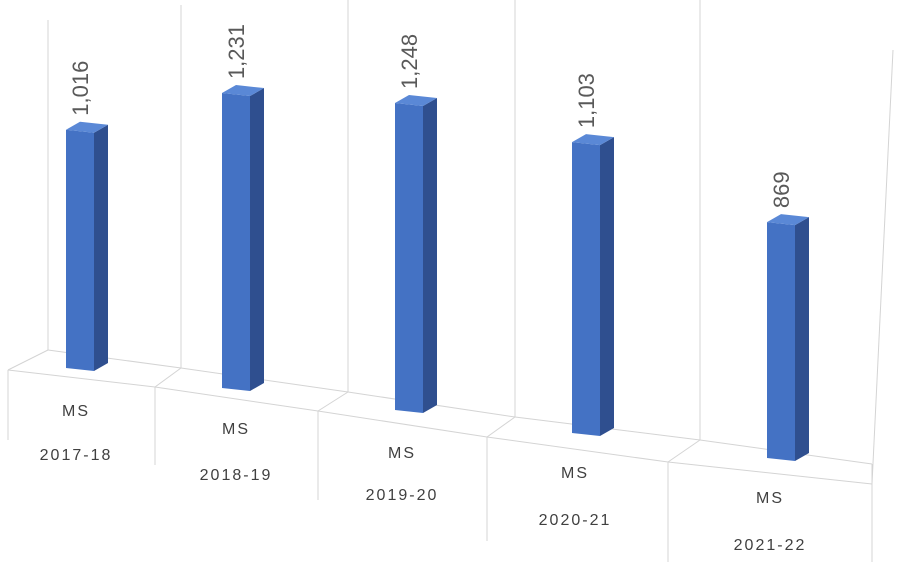  What do you see at coordinates (882, 267) in the screenshot?
I see `wall-line` at bounding box center [882, 267].